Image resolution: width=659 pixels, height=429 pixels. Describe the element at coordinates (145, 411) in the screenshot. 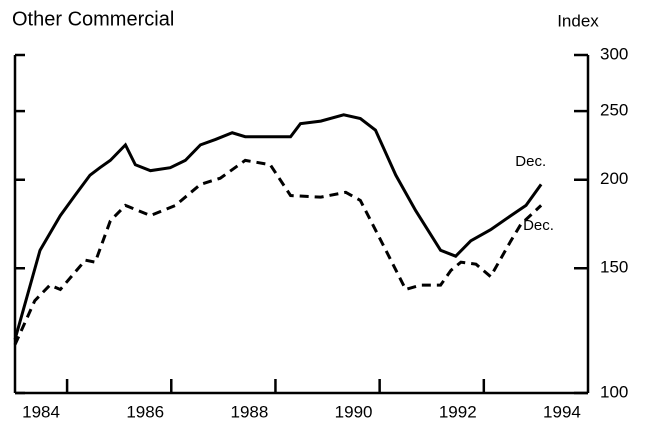

I see `x-tick-label: 1986` at that location.